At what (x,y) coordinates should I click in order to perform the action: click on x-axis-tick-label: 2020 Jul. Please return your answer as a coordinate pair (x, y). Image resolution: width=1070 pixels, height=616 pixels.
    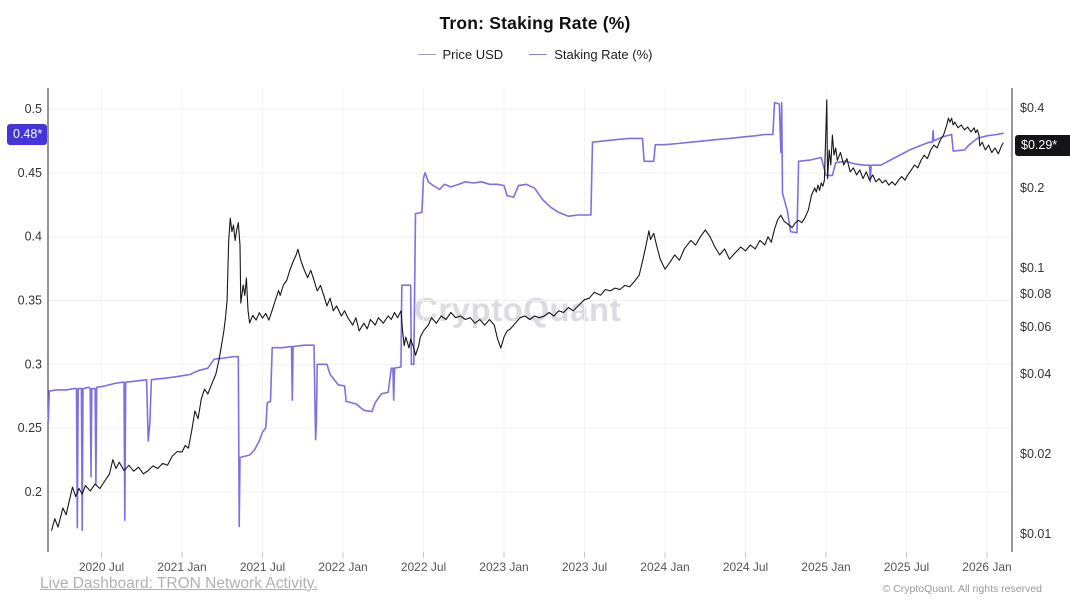
    Looking at the image, I should click on (101, 567).